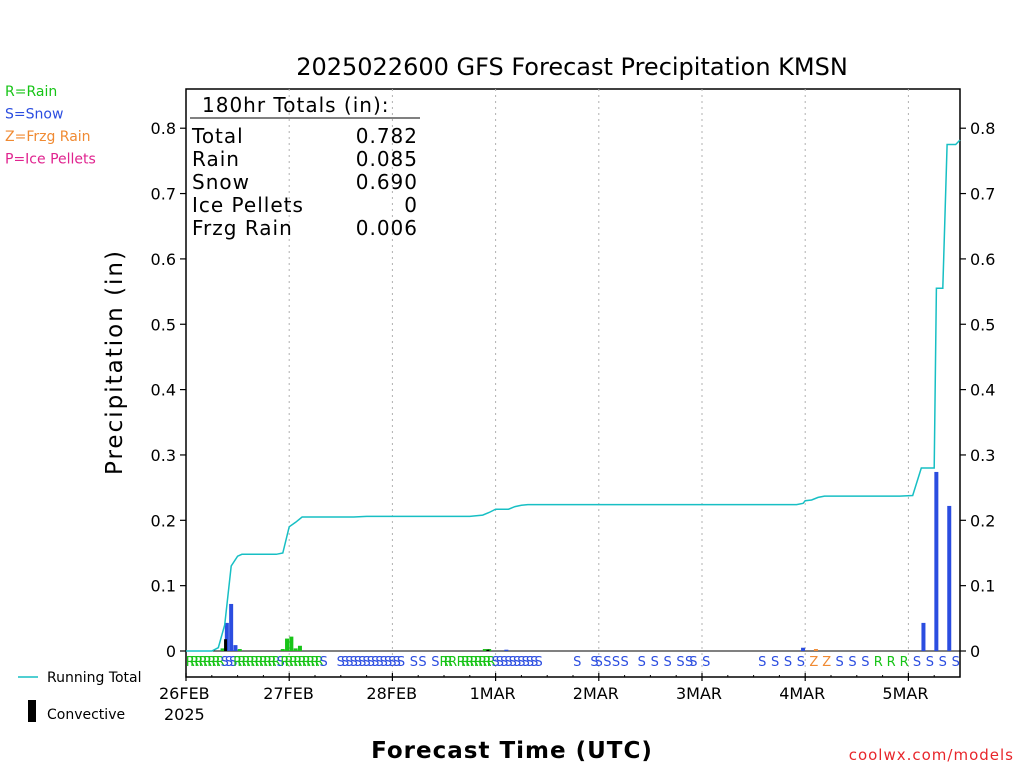  What do you see at coordinates (493, 693) in the screenshot?
I see `x-tick-label: 1MAR` at bounding box center [493, 693].